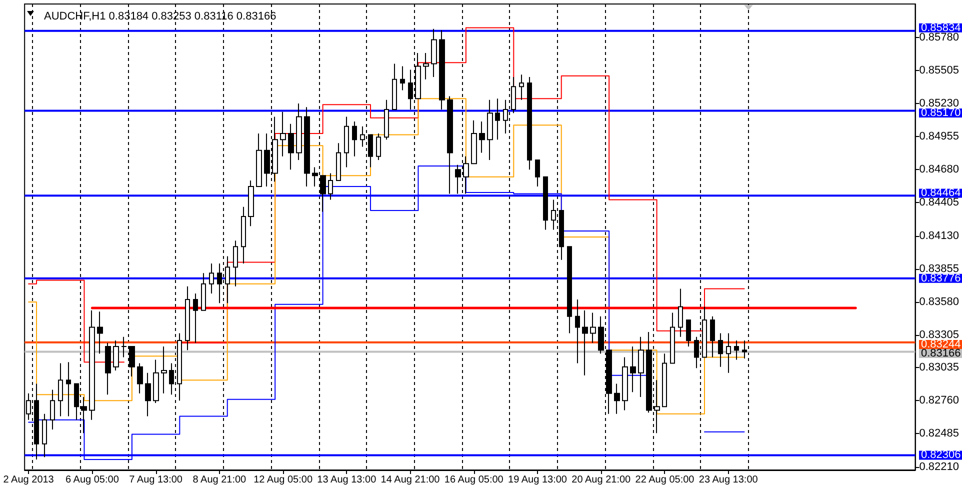 The image size is (962, 490). What do you see at coordinates (538, 480) in the screenshot?
I see `x-tick-label: 19 Aug 13:00` at bounding box center [538, 480].